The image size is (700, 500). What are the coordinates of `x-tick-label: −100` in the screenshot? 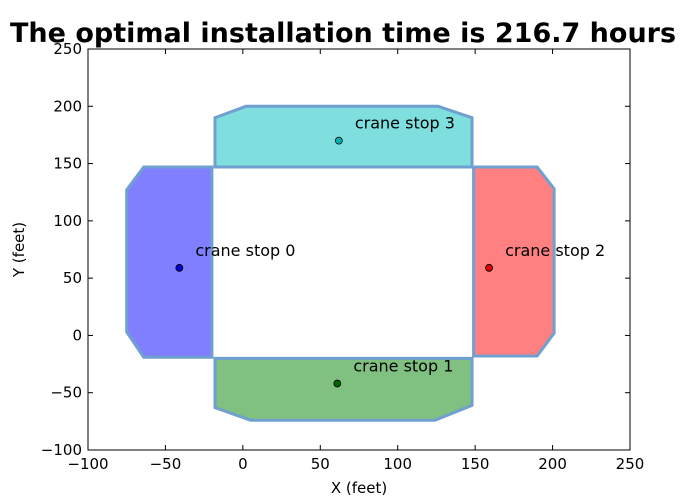 It's located at (87, 464).